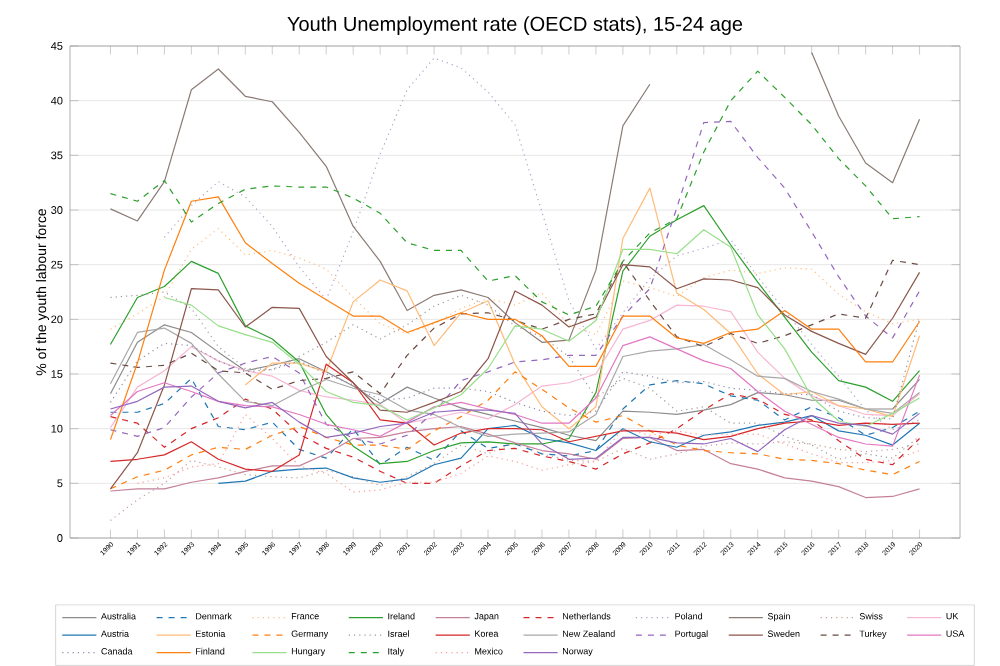  I want to click on chart-title: Youth Unemployment rate (OECD stats), 15-24 age, so click(515, 25).